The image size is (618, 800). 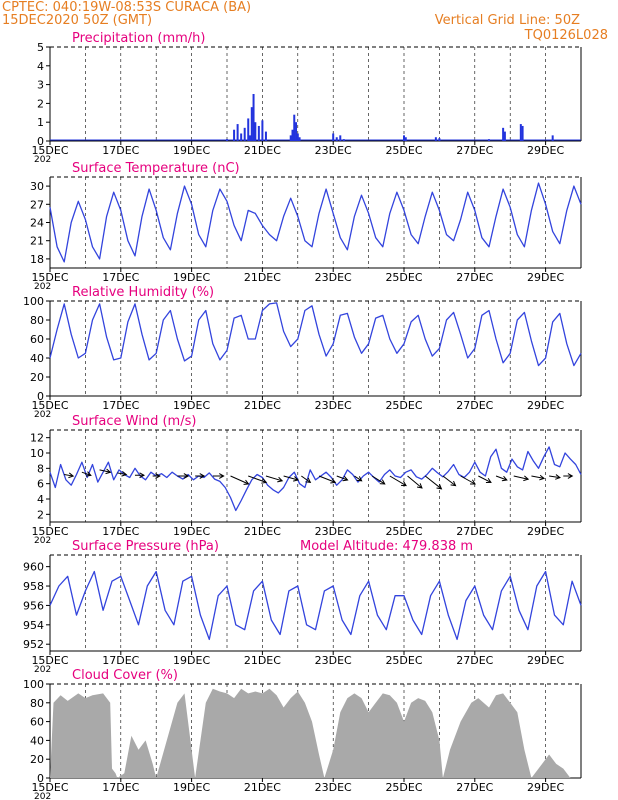 What do you see at coordinates (127, 7) in the screenshot?
I see `station-line: CPTEC: 040:19W-08:53S CURACA (BA)` at bounding box center [127, 7].